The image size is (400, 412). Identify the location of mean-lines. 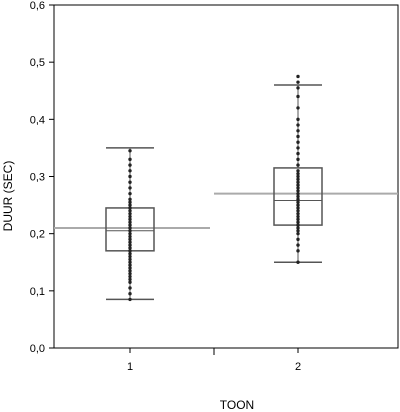
(226, 210).